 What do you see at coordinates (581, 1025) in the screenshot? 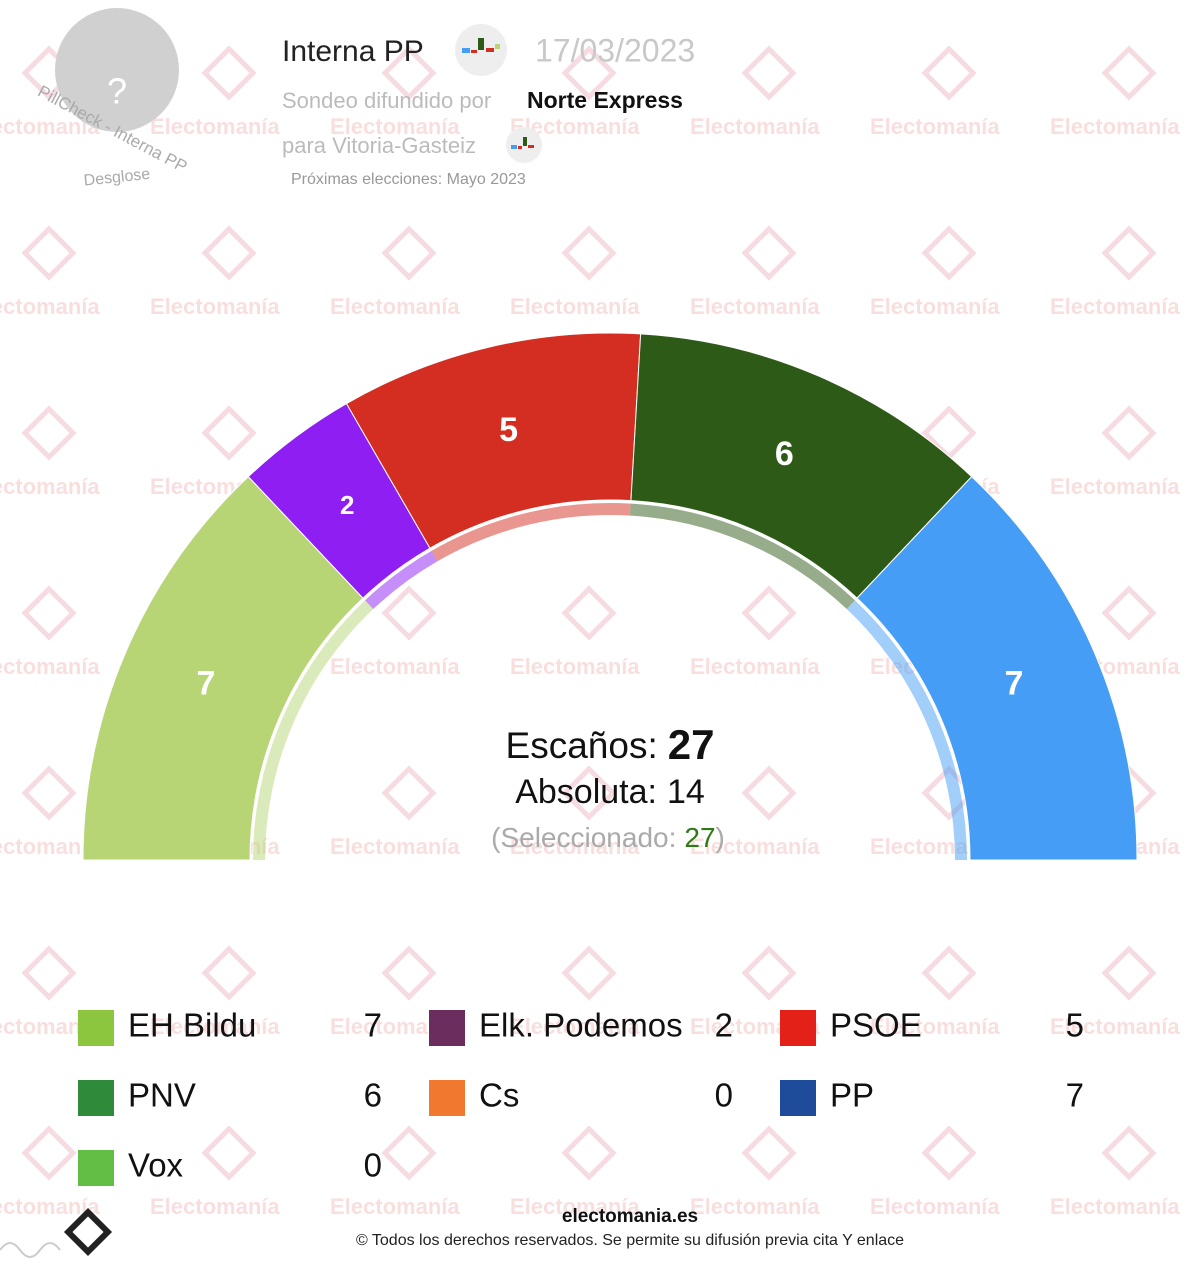
I see `legend-name: Elk. Podemos` at bounding box center [581, 1025].